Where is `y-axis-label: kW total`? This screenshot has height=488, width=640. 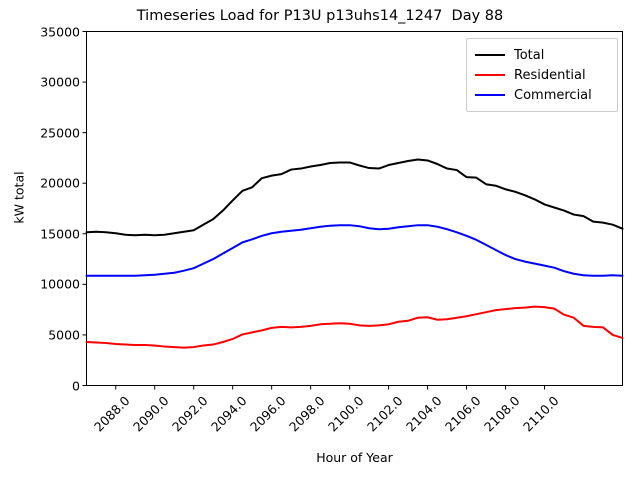 y-axis-label: kW total is located at coordinates (19, 197).